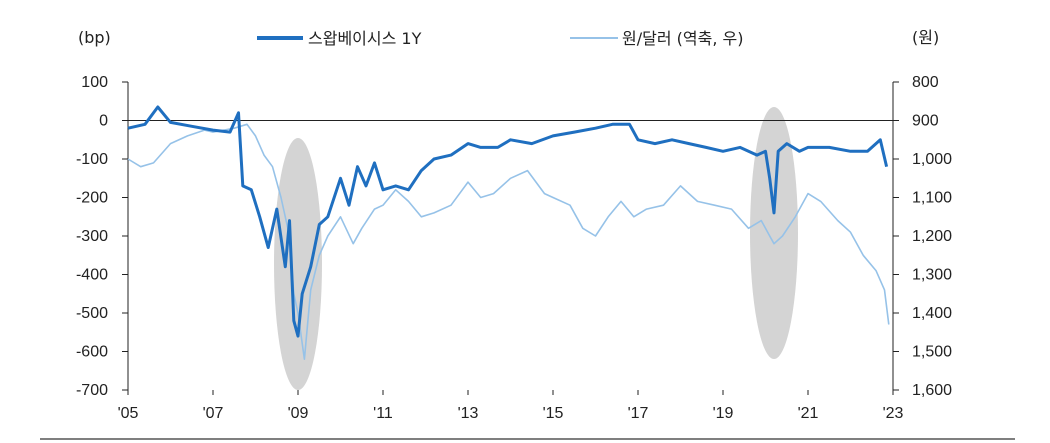 This screenshot has height=443, width=1050. Describe the element at coordinates (298, 264) in the screenshot. I see `highlight-ellipse-2008-2009` at that location.